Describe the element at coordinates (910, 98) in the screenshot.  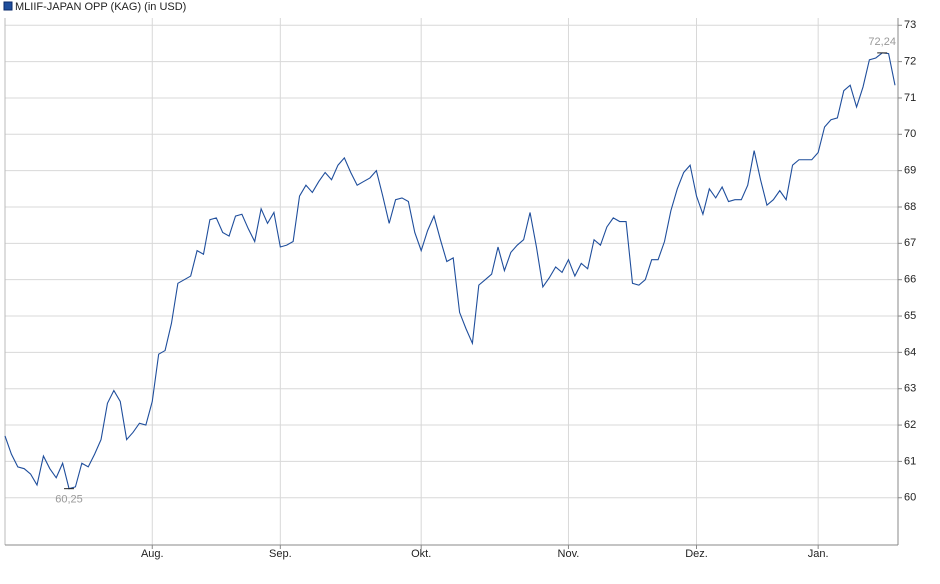
I see `y-tick-label: 71` at that location.